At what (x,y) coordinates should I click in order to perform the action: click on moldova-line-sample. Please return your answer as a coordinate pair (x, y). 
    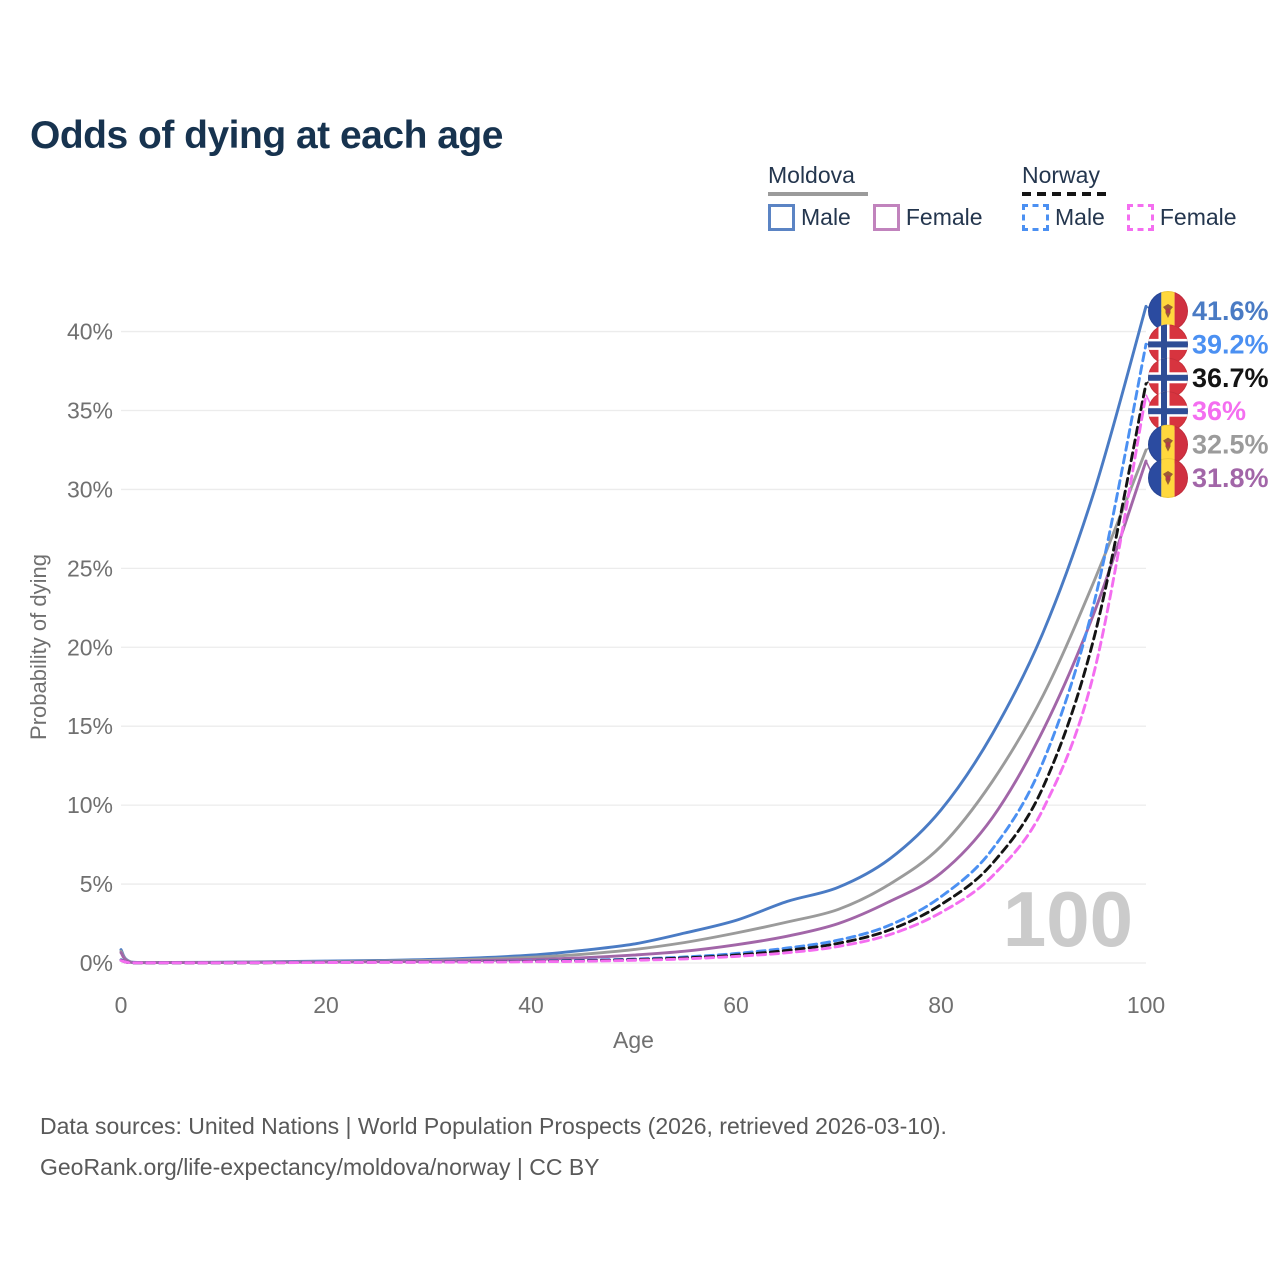
    Looking at the image, I should click on (818, 194).